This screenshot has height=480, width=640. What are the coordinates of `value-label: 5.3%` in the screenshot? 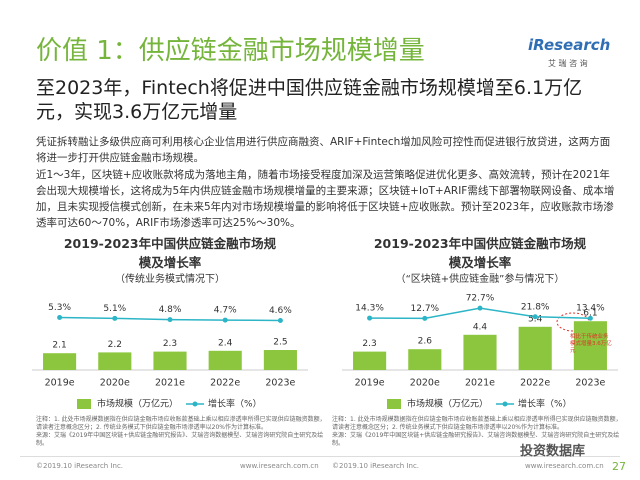 It's located at (59, 308).